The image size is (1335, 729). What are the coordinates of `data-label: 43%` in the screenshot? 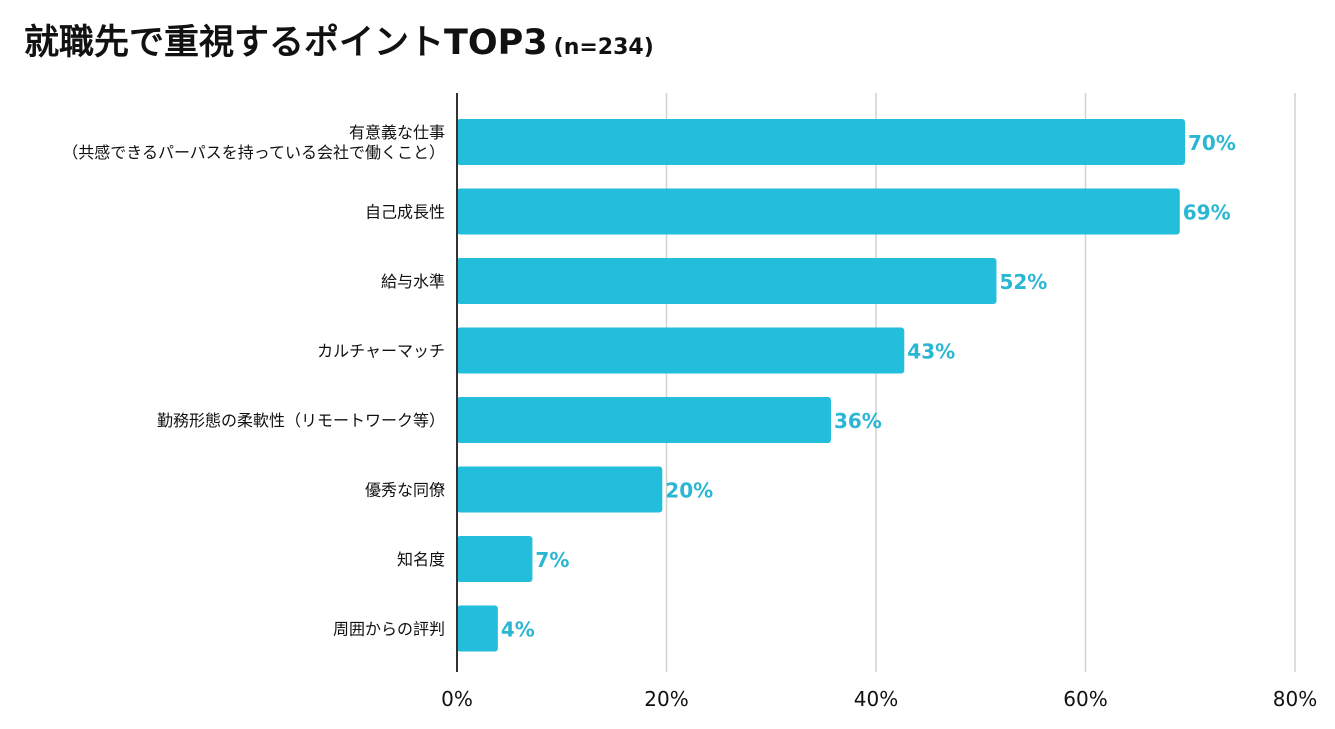 It's located at (931, 352).